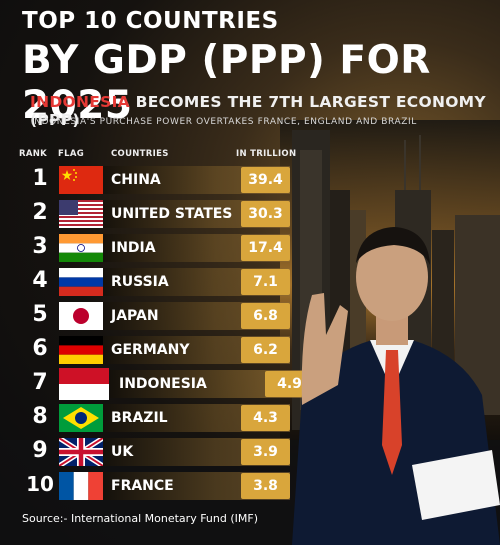 This screenshot has height=545, width=500. I want to click on rank-label: 10, so click(40, 484).